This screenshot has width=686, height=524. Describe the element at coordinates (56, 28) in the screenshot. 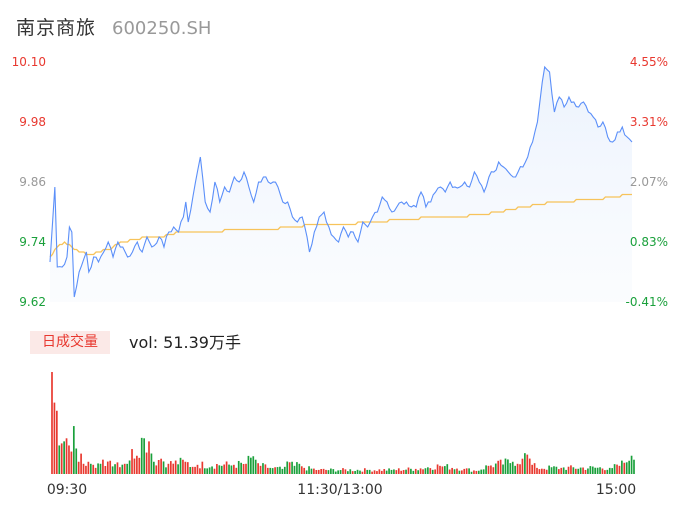

I see `stock-name: 南京商旅` at that location.